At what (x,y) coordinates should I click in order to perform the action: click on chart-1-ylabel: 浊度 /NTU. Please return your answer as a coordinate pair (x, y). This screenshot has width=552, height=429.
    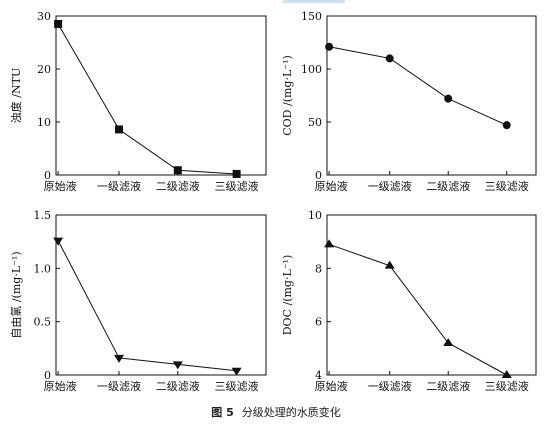
    Looking at the image, I should click on (16, 95).